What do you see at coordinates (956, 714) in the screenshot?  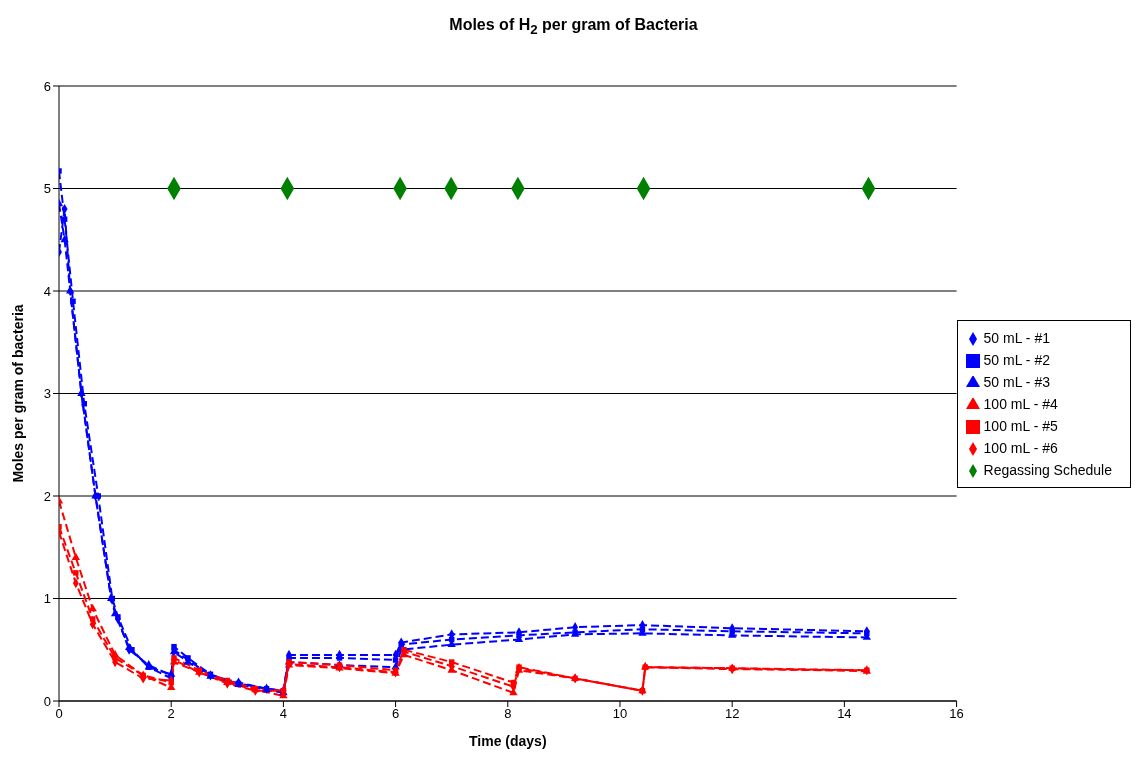 I see `x-tick-label: 16` at bounding box center [956, 714].